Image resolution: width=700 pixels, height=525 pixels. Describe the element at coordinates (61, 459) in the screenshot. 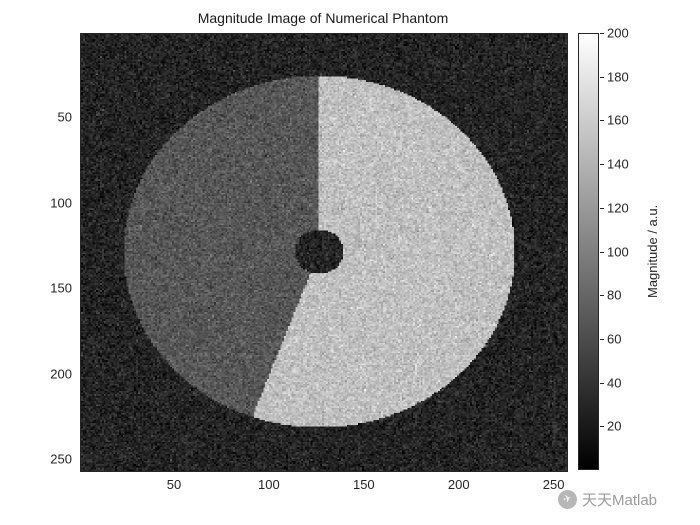

I see `y-tick-label: 250` at that location.